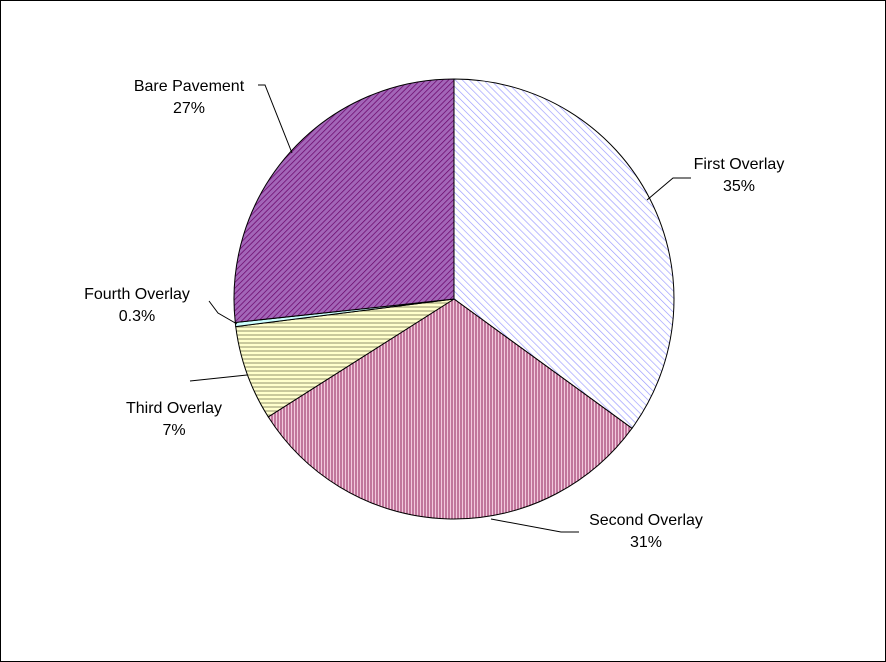  What do you see at coordinates (174, 408) in the screenshot?
I see `slice-label-third-overlay: Third Overlay` at bounding box center [174, 408].